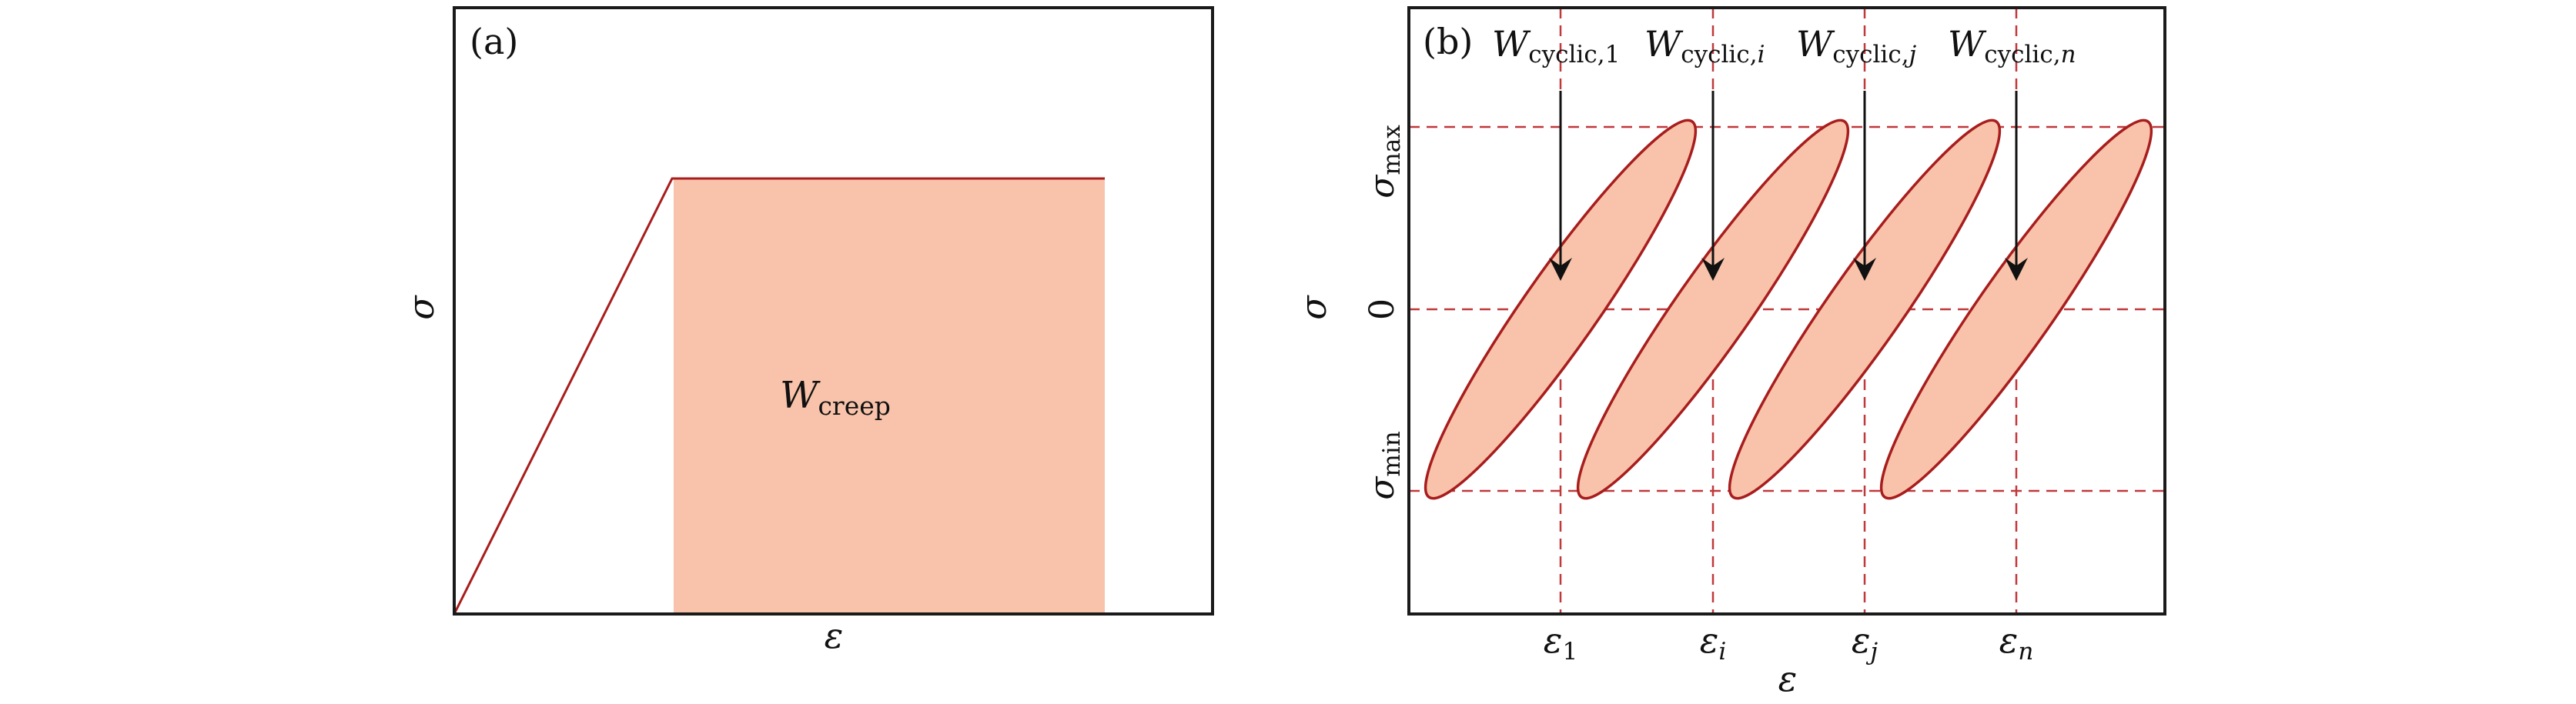  Describe the element at coordinates (1392, 454) in the screenshot. I see `y-tick-sigma-min-subscript: min` at that location.